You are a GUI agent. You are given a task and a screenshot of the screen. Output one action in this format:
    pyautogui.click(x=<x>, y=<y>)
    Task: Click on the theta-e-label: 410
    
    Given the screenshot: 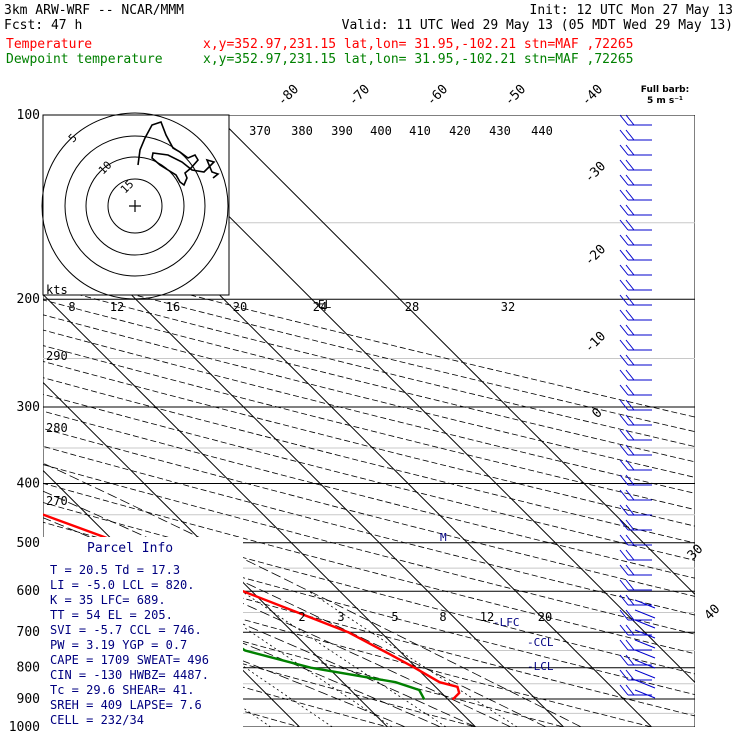 What is the action you would take?
    pyautogui.click(x=420, y=131)
    